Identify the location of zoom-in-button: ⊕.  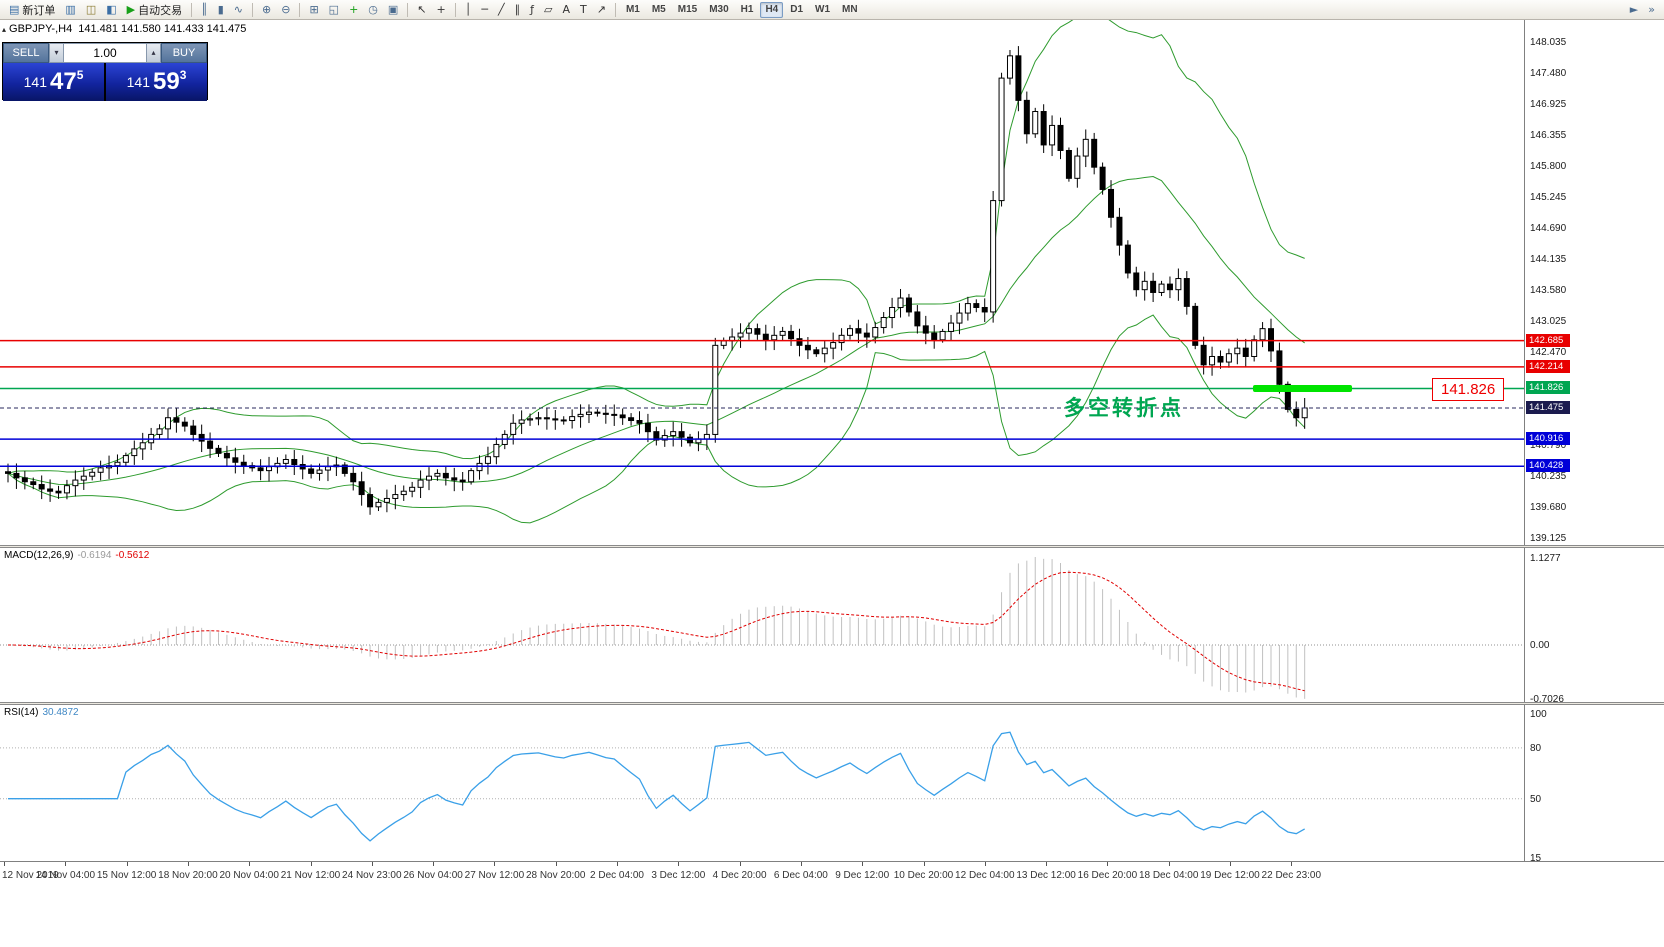
(266, 10).